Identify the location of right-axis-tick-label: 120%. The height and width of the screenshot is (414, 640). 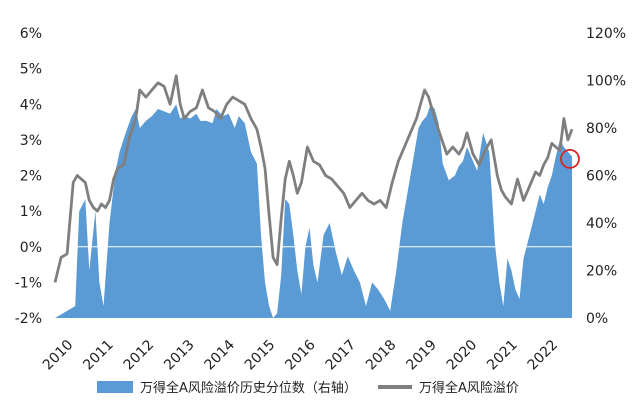
(606, 34).